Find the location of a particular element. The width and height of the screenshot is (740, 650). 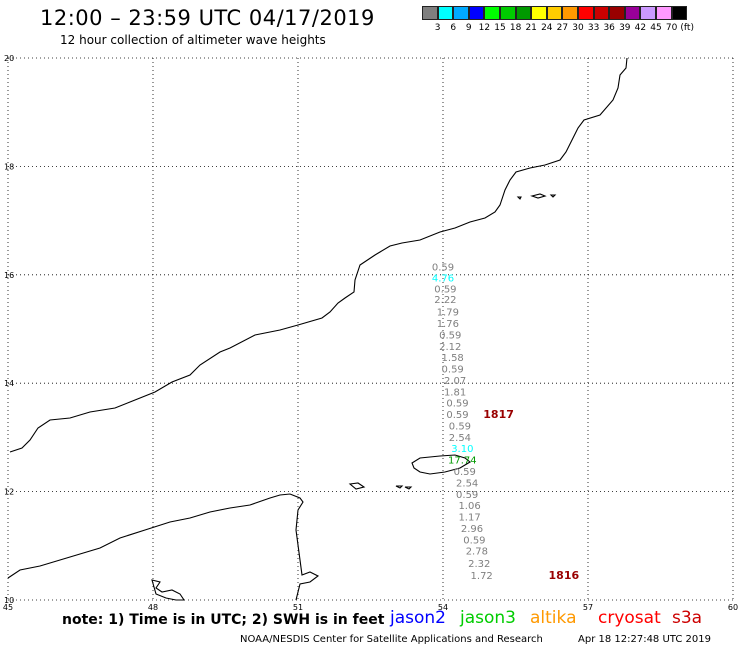

wave-height-value: 1.81 is located at coordinates (455, 392).